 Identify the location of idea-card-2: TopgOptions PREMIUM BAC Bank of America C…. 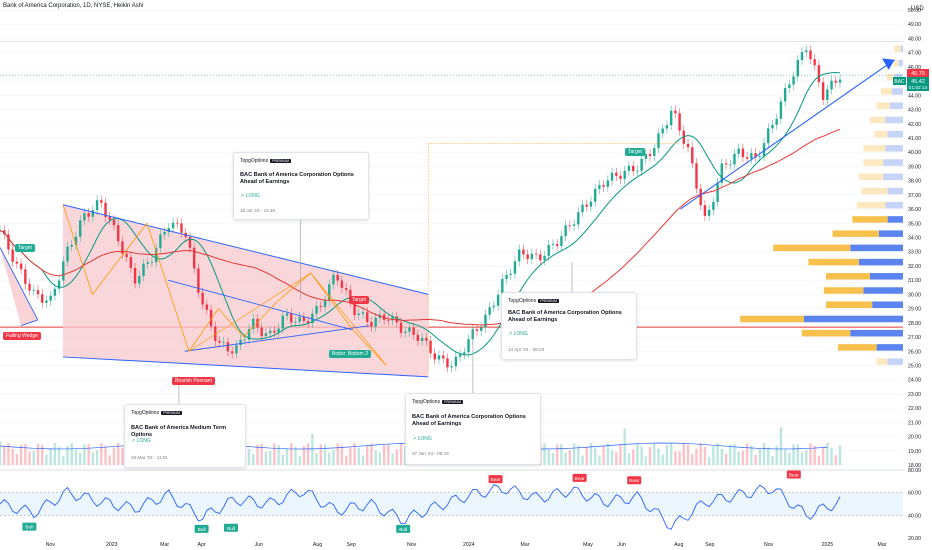
(569, 326).